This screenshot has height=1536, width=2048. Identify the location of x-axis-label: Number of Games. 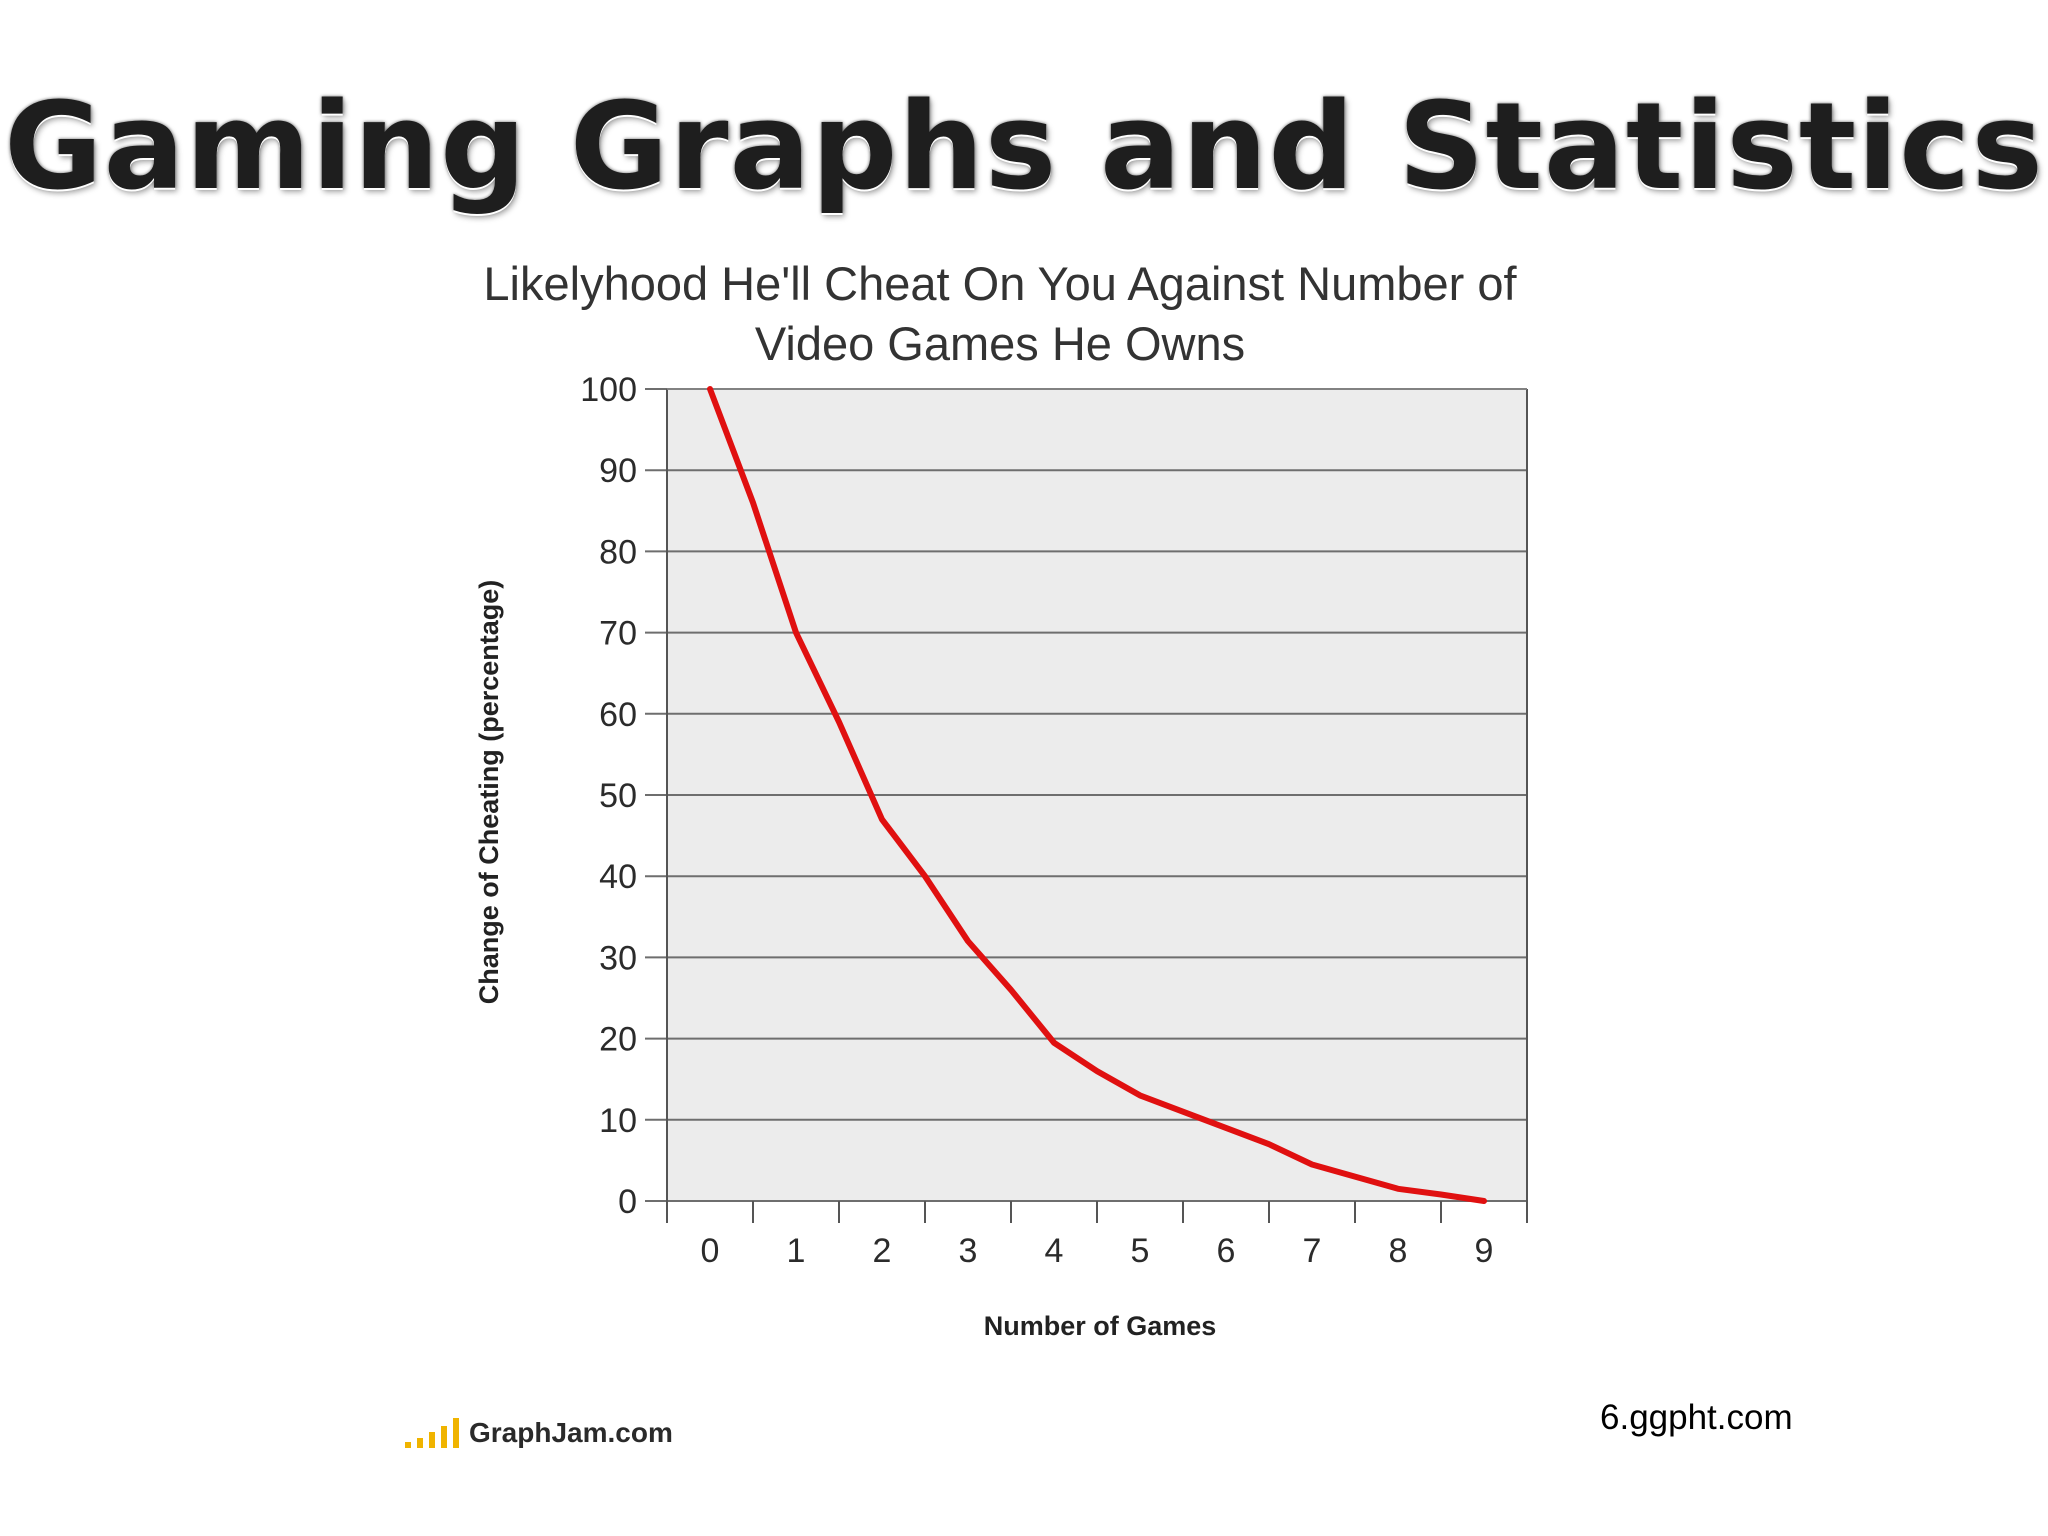
(1100, 1326).